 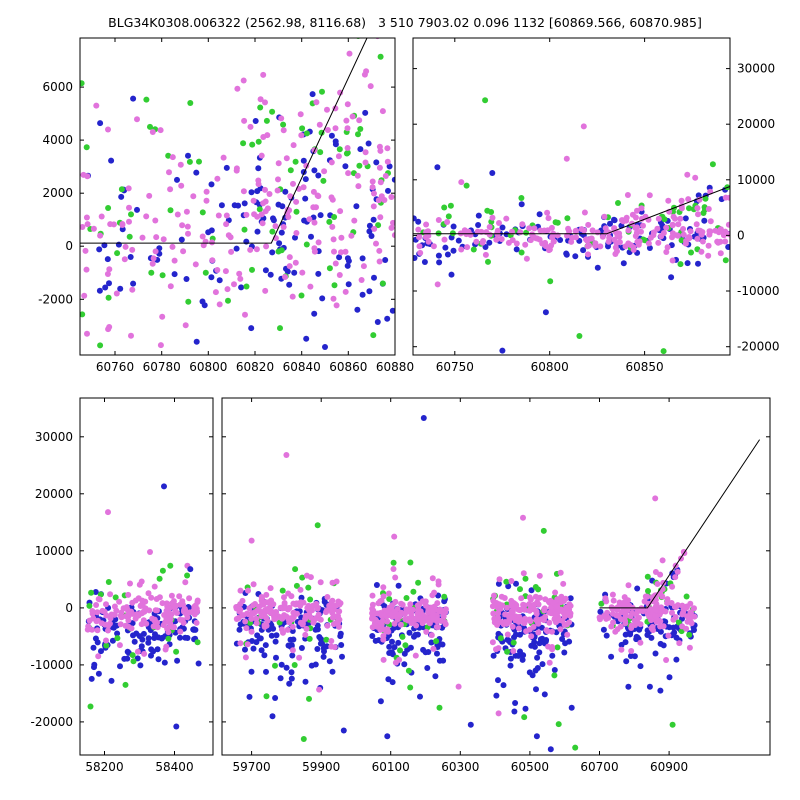 What do you see at coordinates (758, 291) in the screenshot?
I see `y-tick-label: -10000` at bounding box center [758, 291].